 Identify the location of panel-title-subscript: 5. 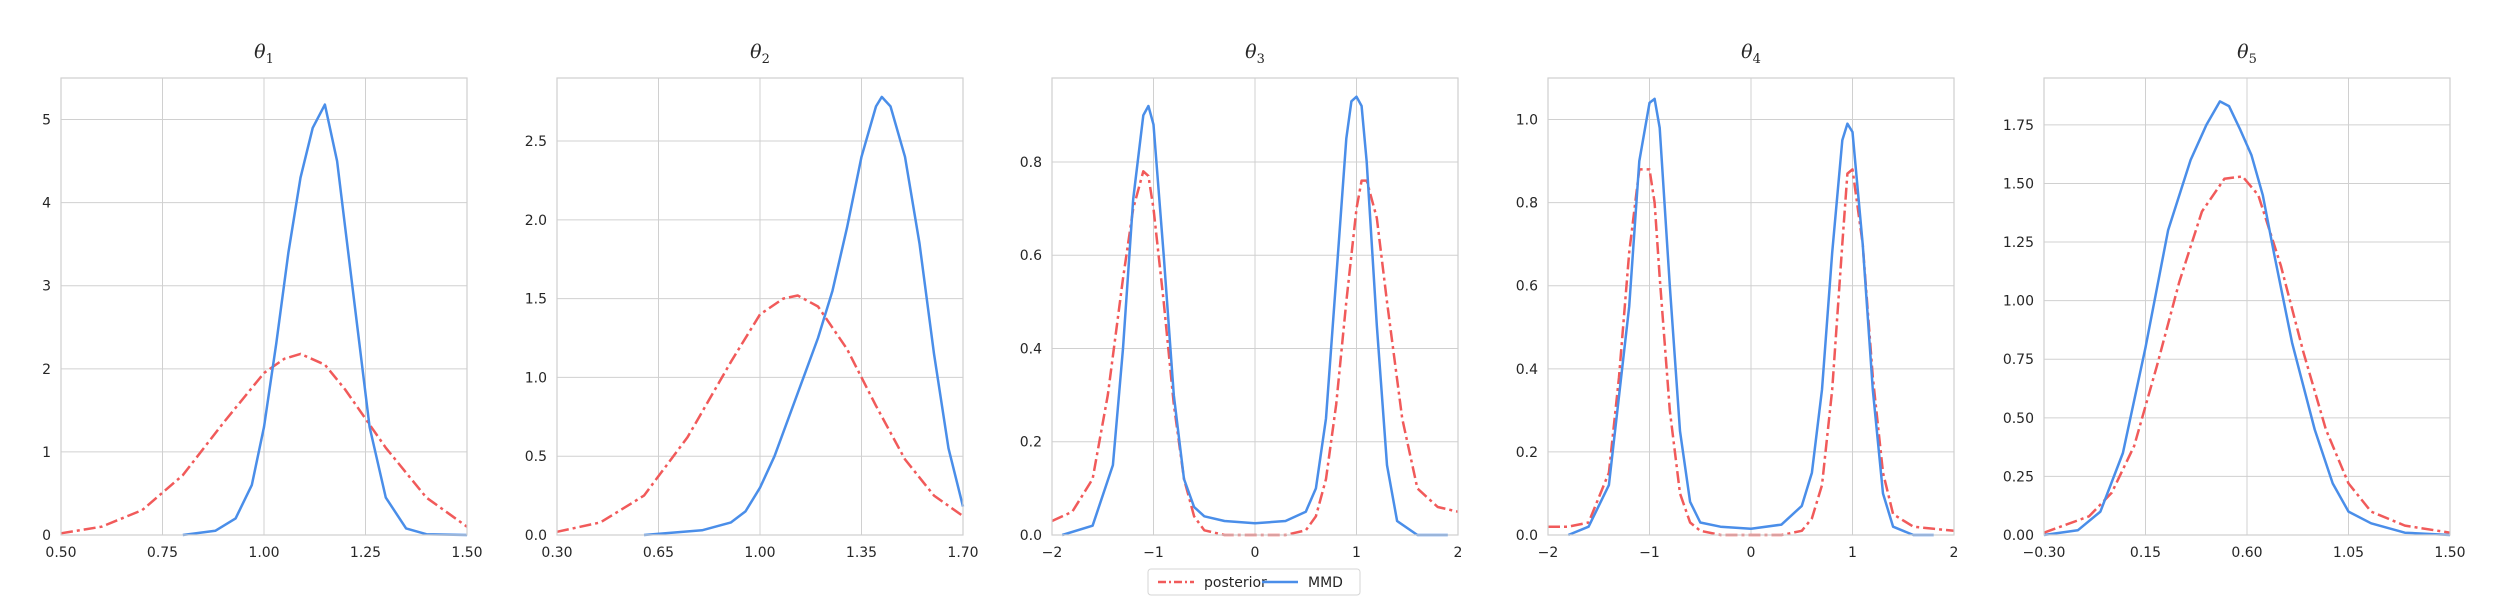
(2253, 59).